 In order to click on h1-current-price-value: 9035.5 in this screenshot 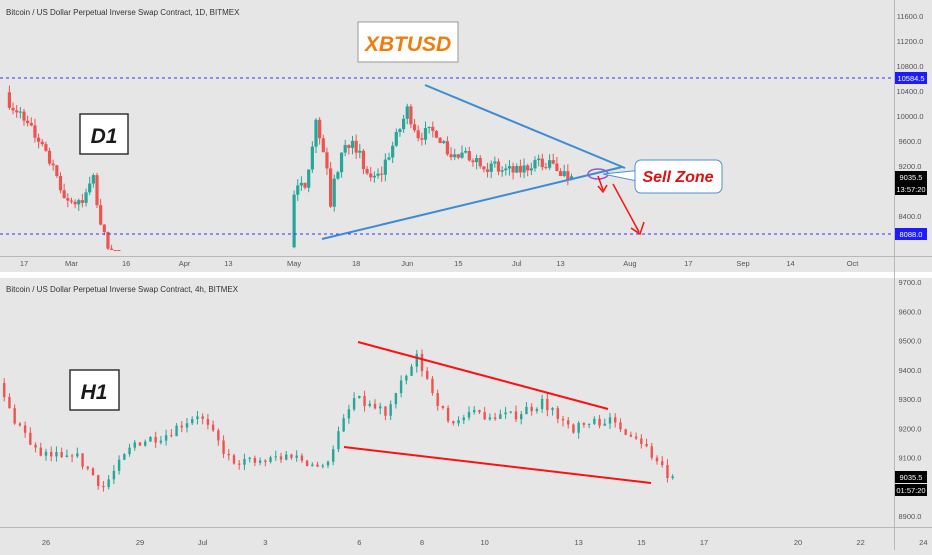, I will do `click(911, 477)`.